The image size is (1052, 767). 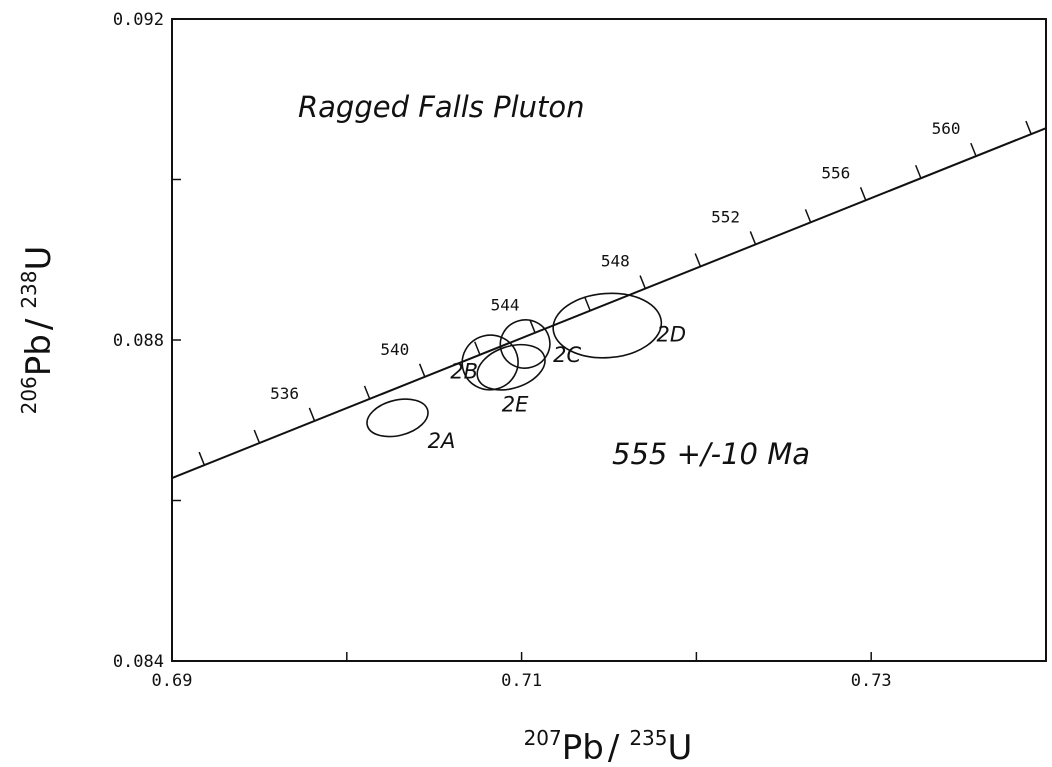 I want to click on y-title-base-1: Pb, so click(x=39, y=355).